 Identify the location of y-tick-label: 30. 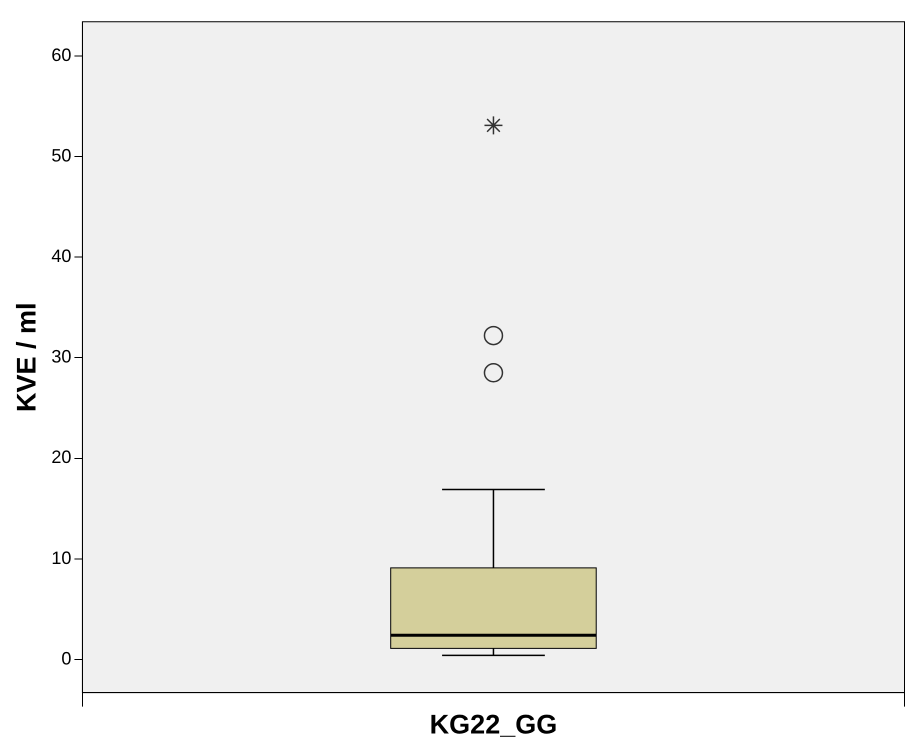
(61, 356).